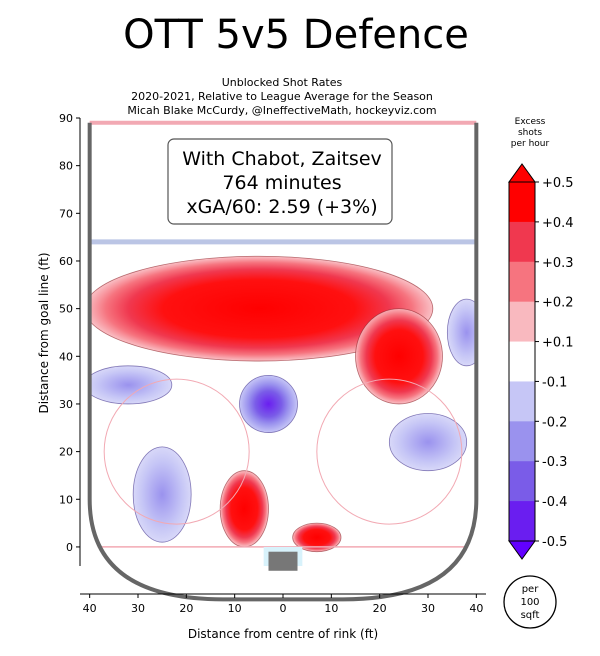  I want to click on heat-region-high-slot-hot, so click(261, 308).